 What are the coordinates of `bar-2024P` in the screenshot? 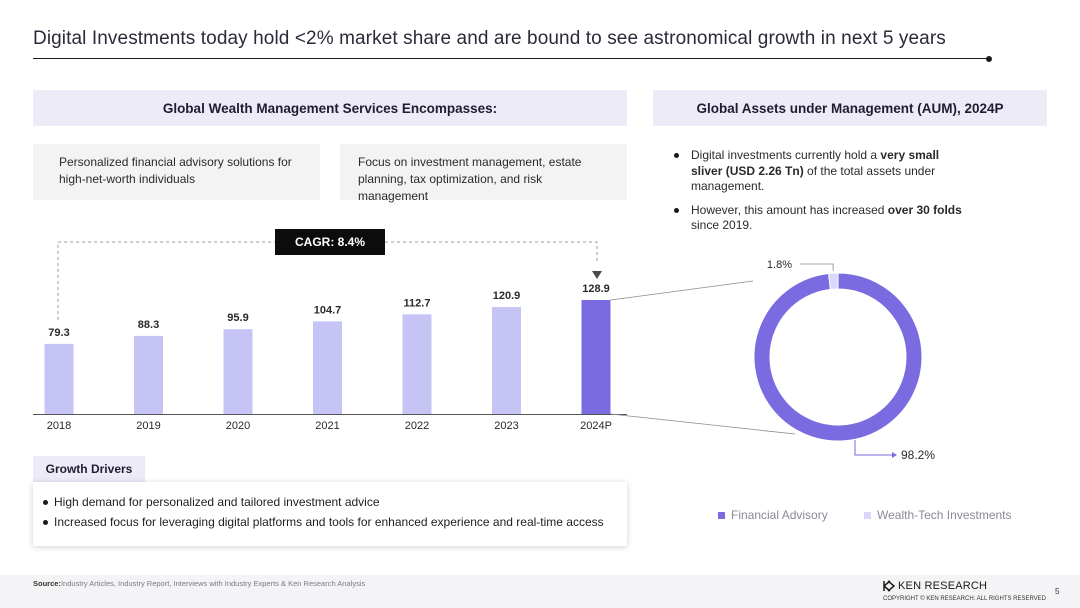 It's located at (596, 357).